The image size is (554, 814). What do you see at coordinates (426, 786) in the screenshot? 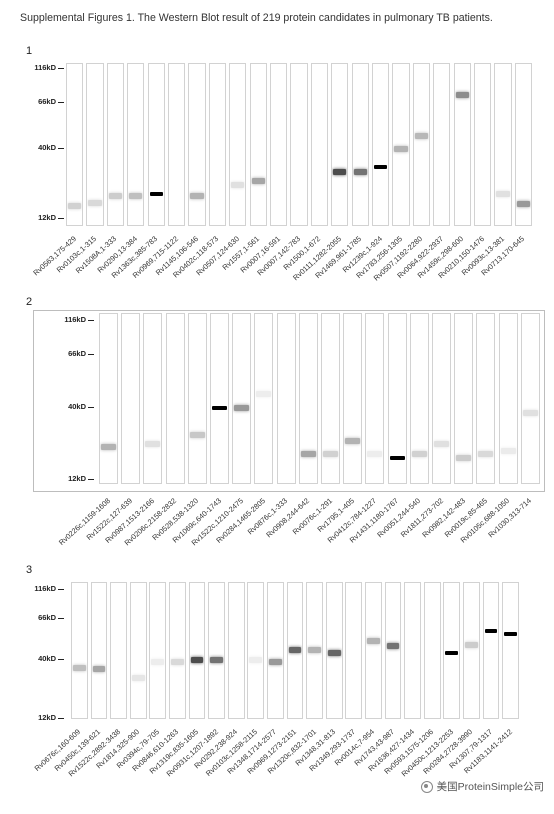
I see `wechat-icon` at bounding box center [426, 786].